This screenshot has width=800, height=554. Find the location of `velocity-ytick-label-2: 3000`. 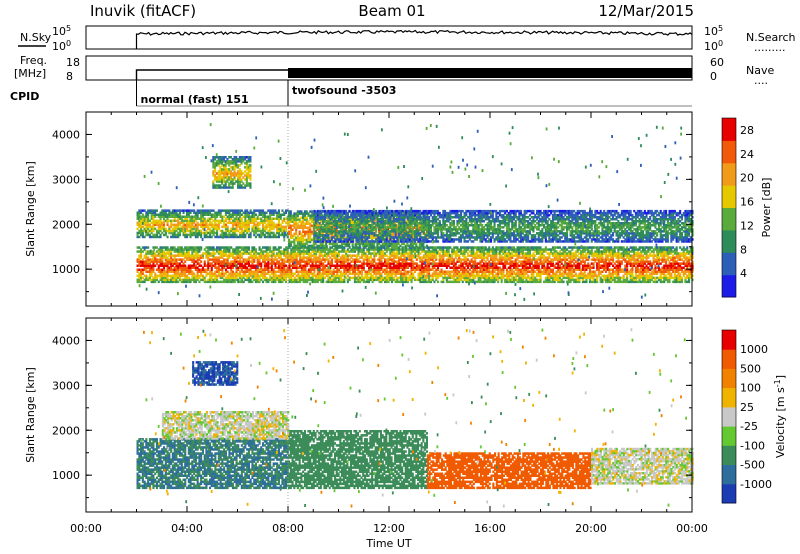

velocity-ytick-label-2: 3000 is located at coordinates (66, 385).